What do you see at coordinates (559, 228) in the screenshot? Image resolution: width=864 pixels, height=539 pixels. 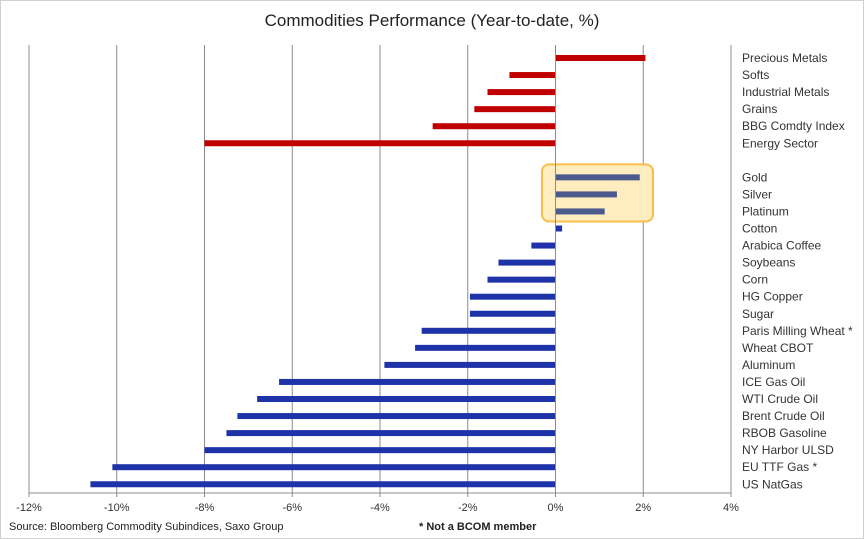 I see `bar-cotton` at bounding box center [559, 228].